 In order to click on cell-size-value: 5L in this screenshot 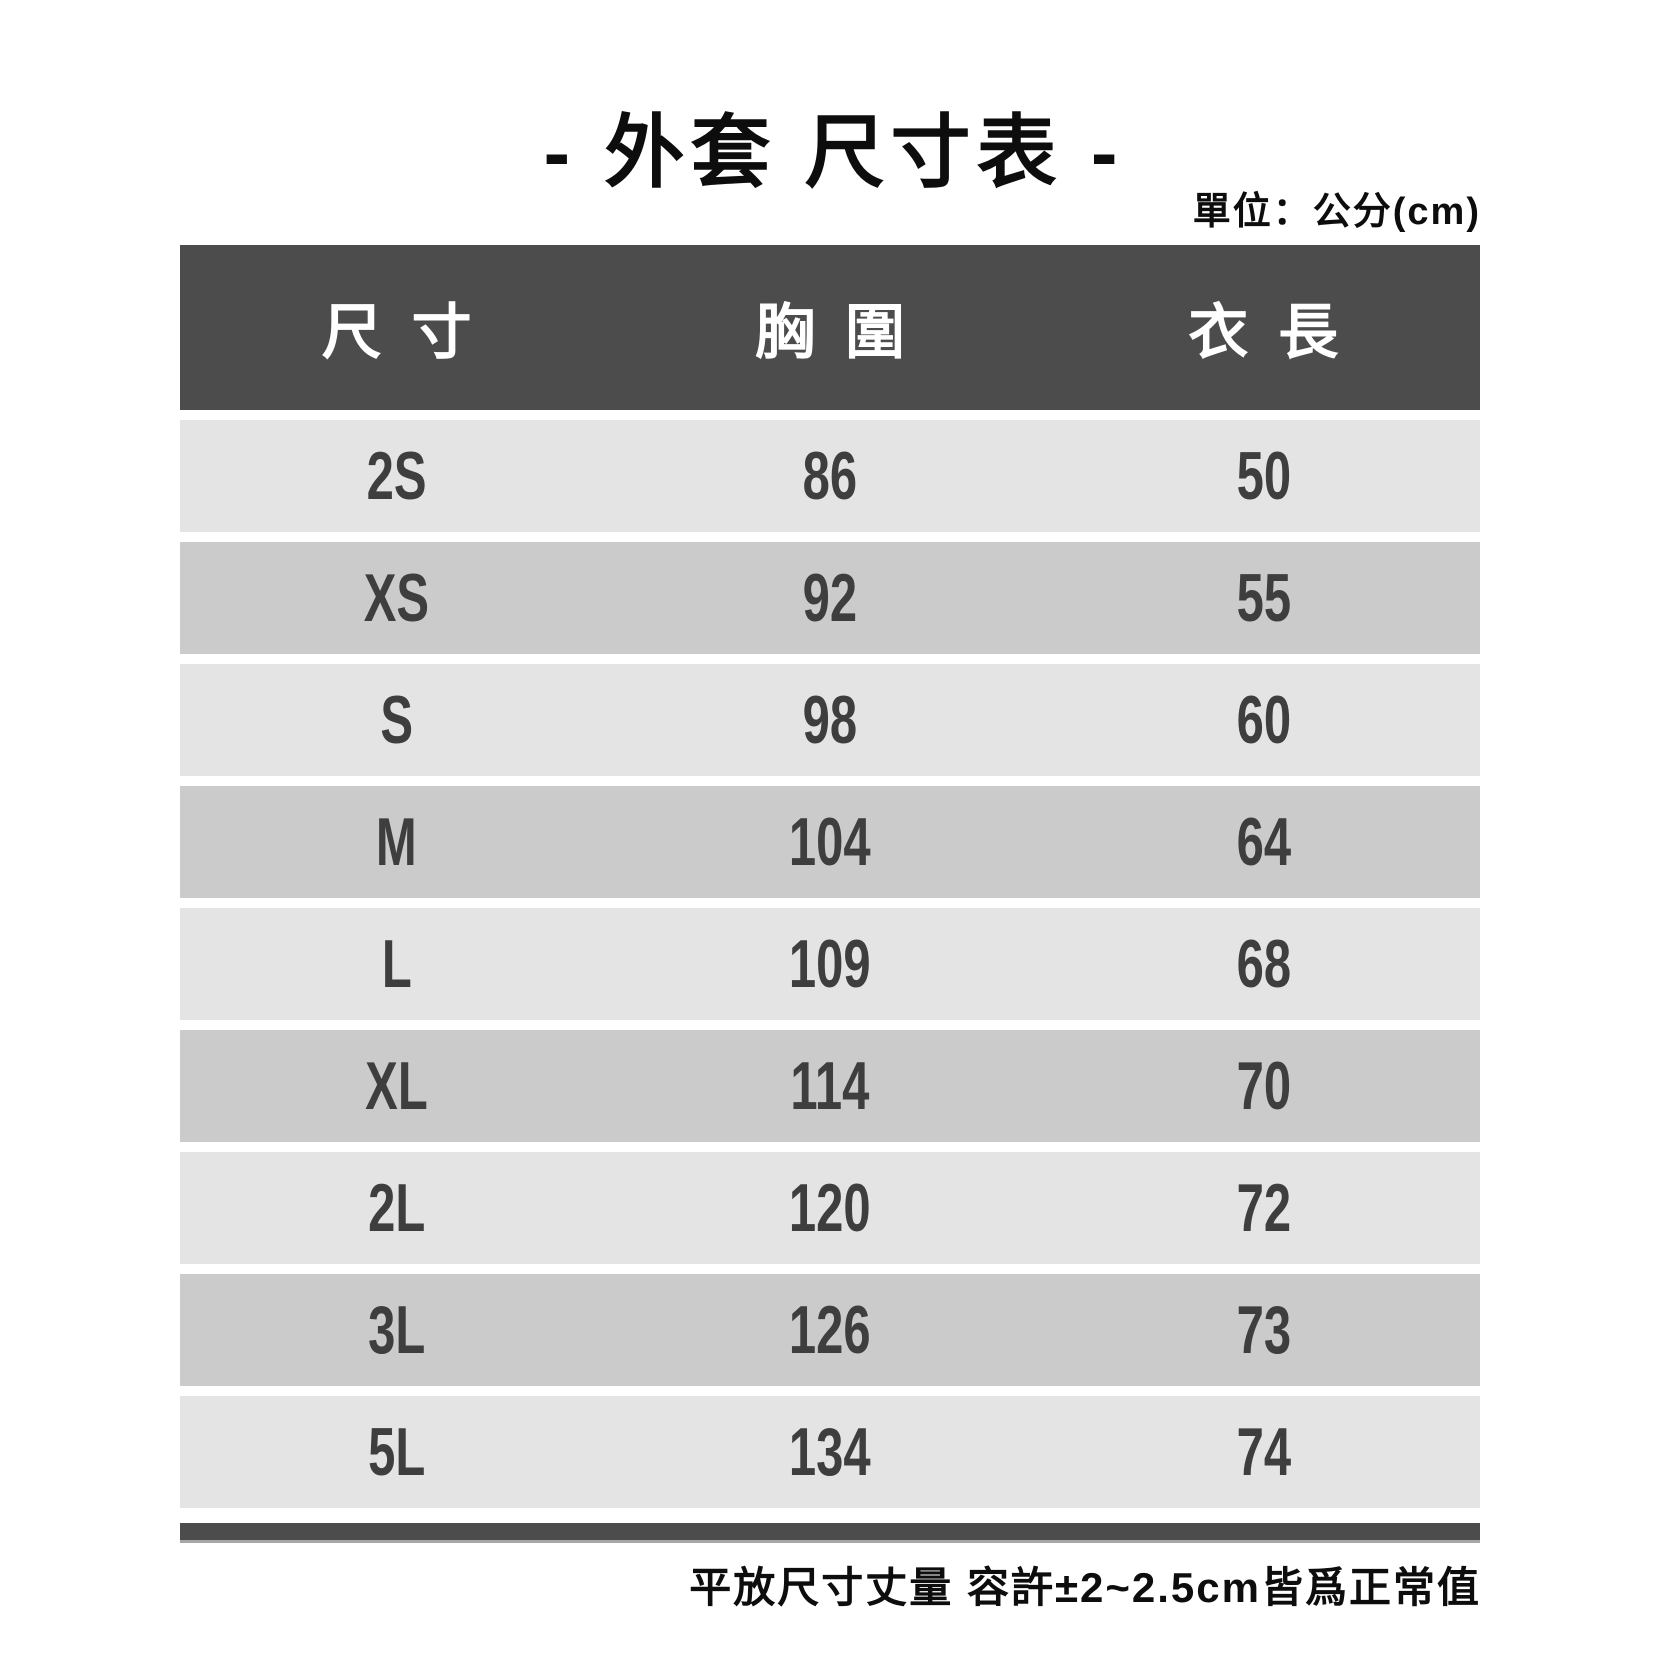, I will do `click(397, 1452)`.